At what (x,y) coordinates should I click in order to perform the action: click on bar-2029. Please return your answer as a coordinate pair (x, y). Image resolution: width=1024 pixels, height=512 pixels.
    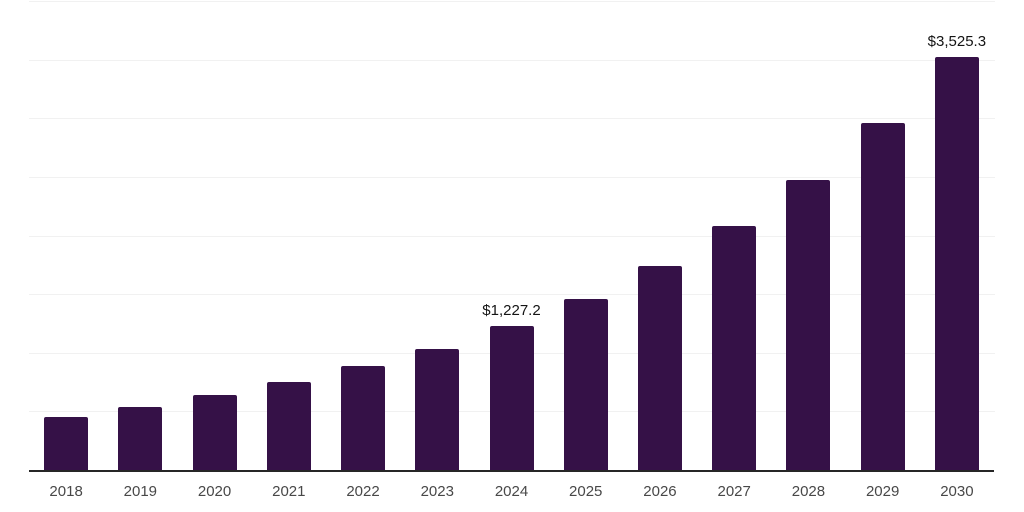
    Looking at the image, I should click on (882, 296).